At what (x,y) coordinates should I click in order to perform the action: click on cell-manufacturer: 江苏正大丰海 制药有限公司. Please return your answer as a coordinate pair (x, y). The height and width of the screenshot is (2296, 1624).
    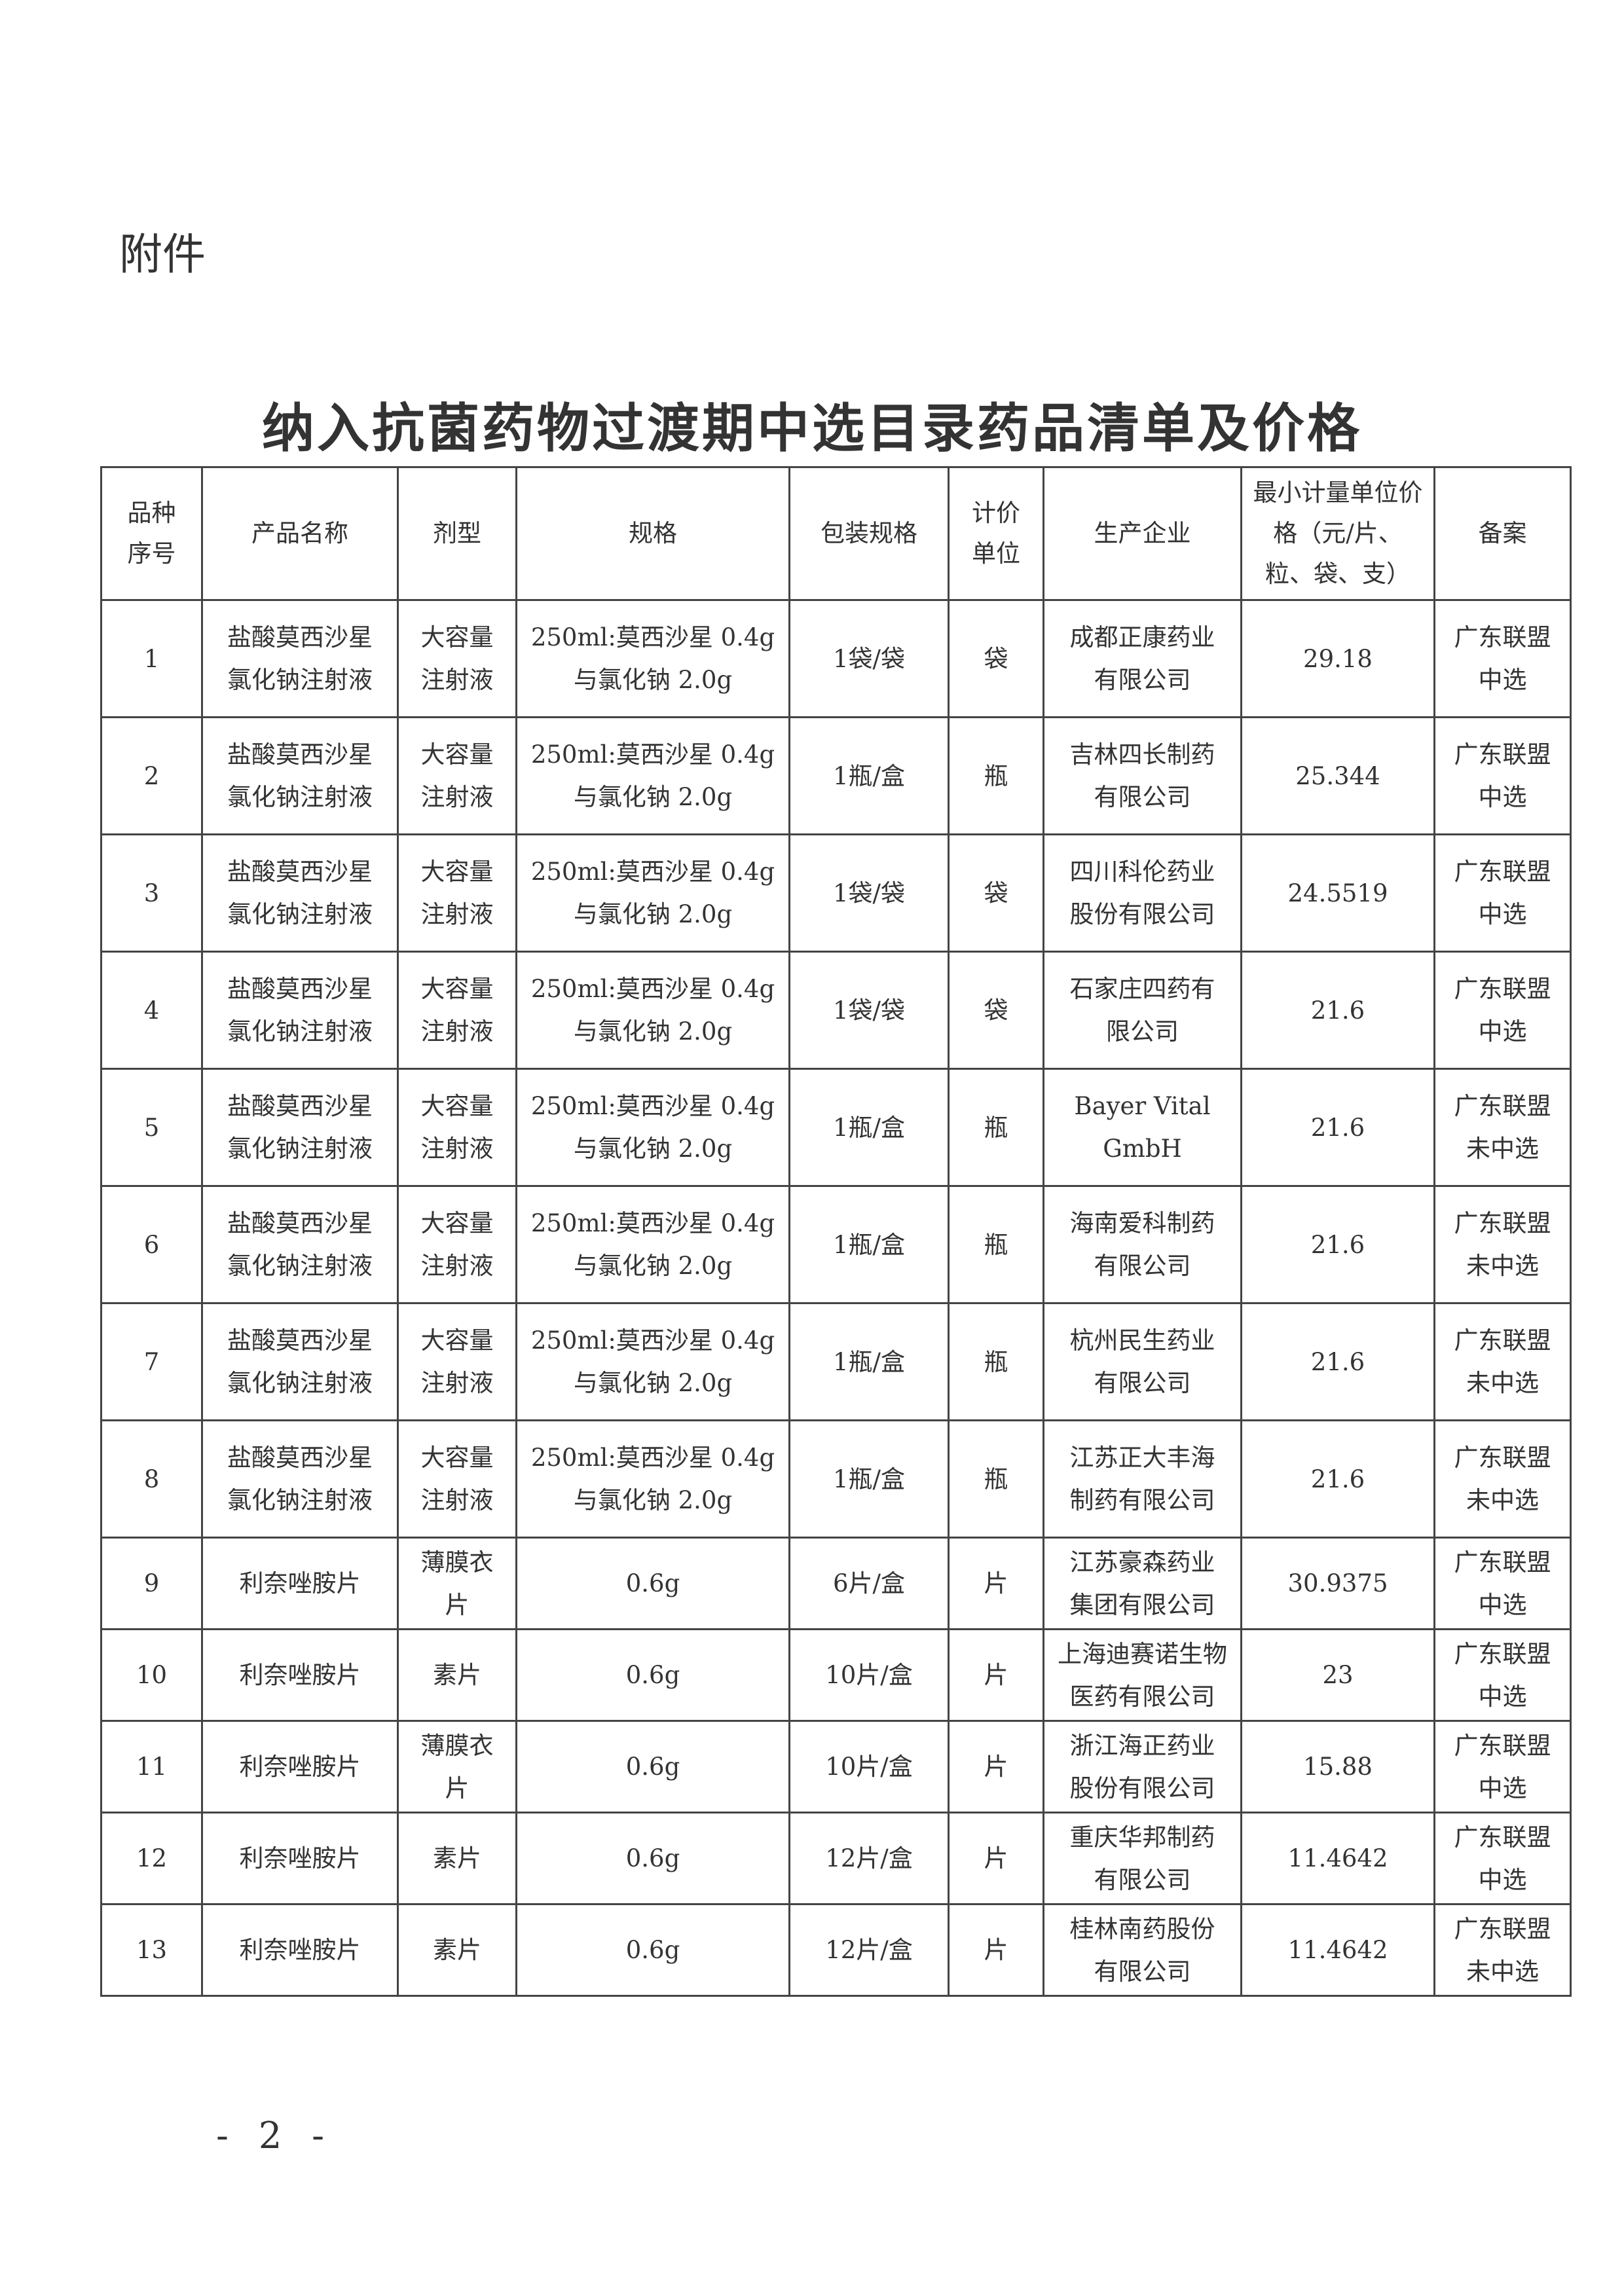
    Looking at the image, I should click on (1142, 1479).